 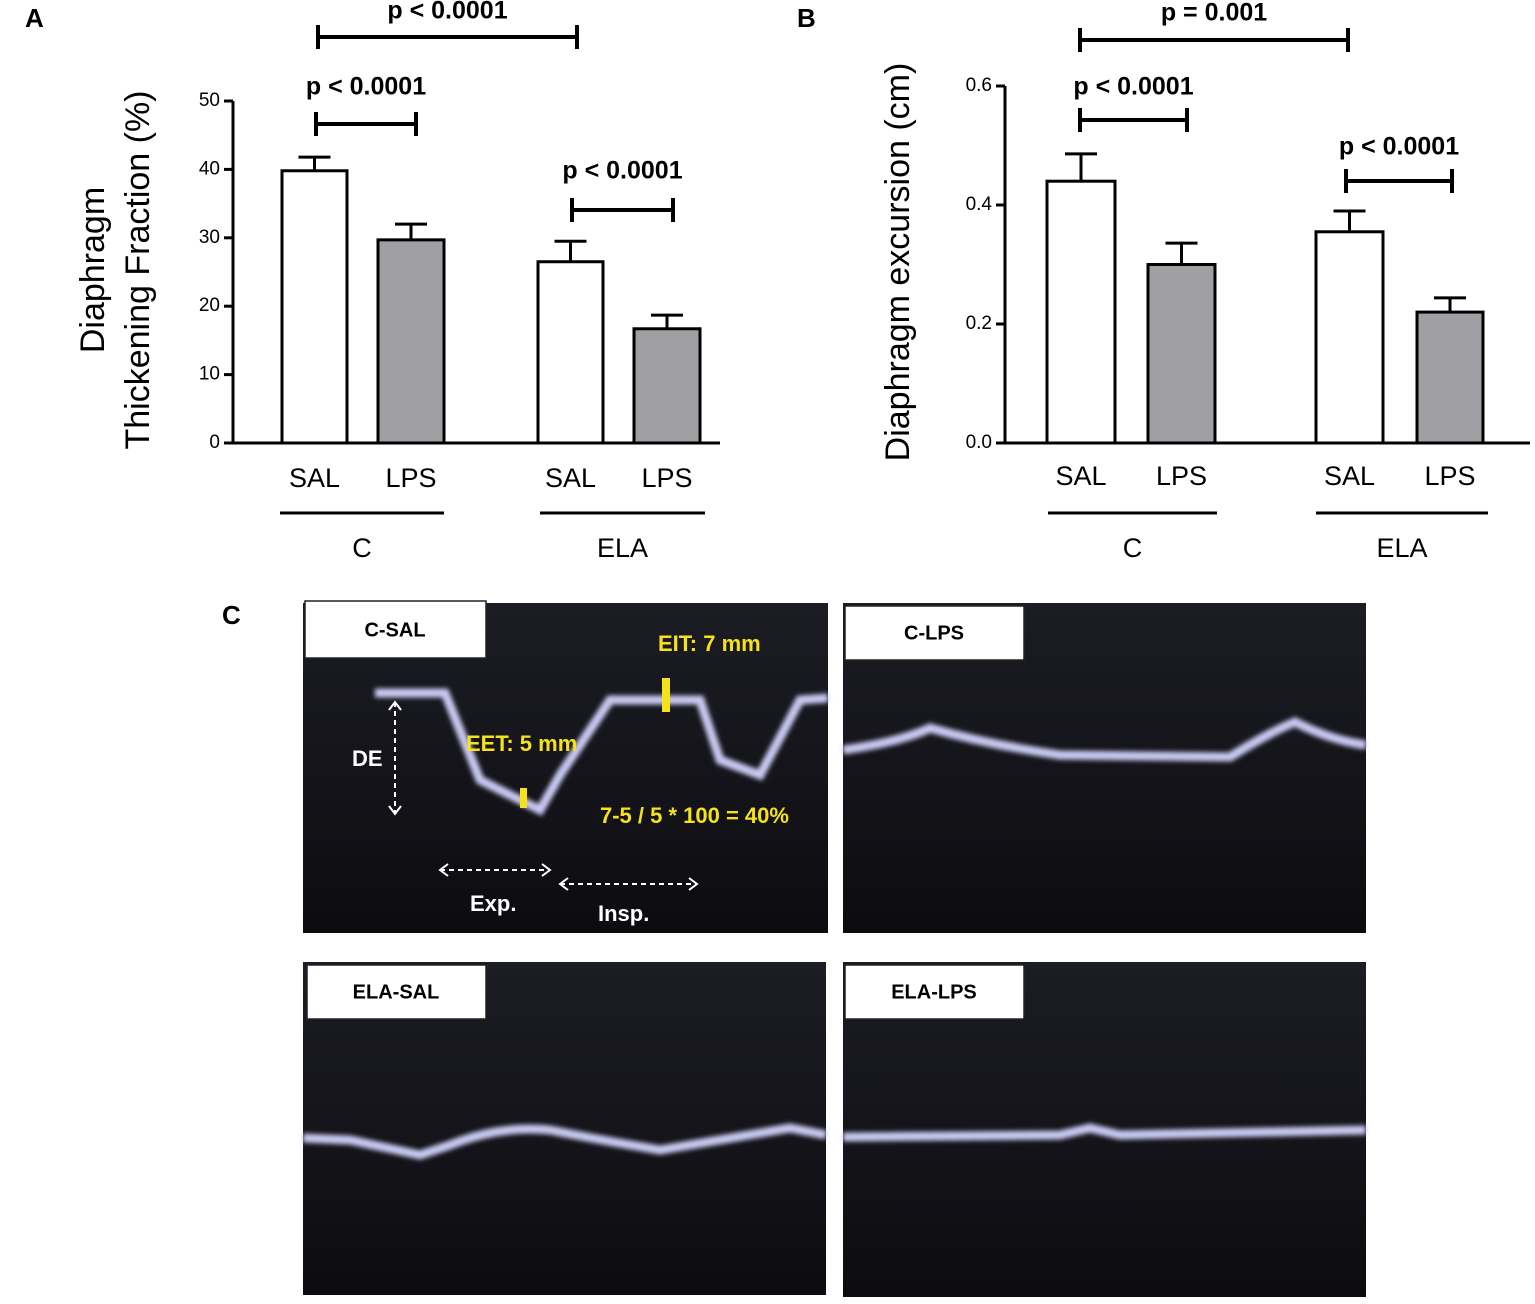 I want to click on y-axis-label: Diaphragm, so click(x=93, y=270).